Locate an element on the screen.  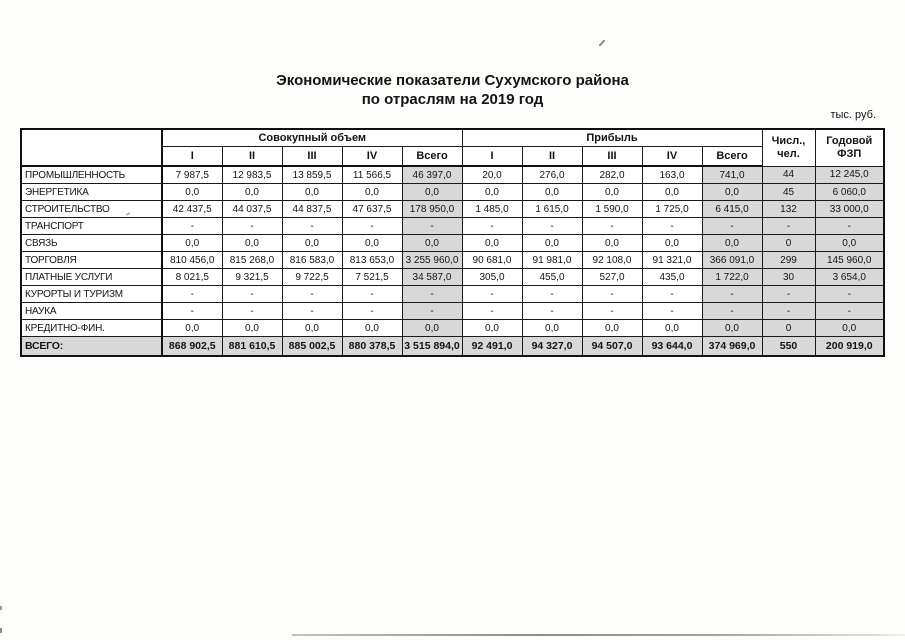
value-cell: 1 725,0 is located at coordinates (672, 209).